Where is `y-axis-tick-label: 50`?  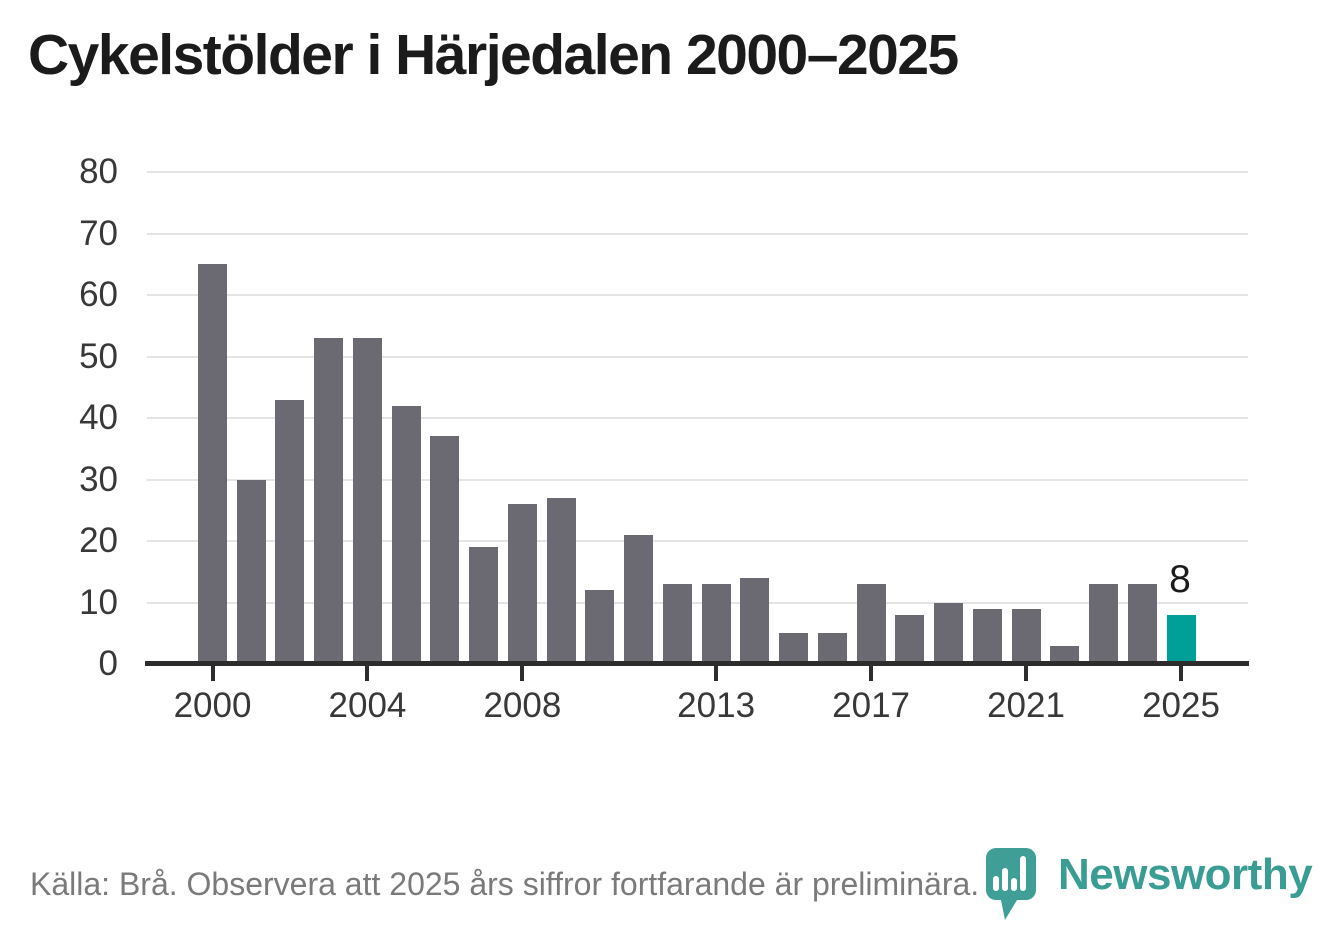
y-axis-tick-label: 50 is located at coordinates (98, 356).